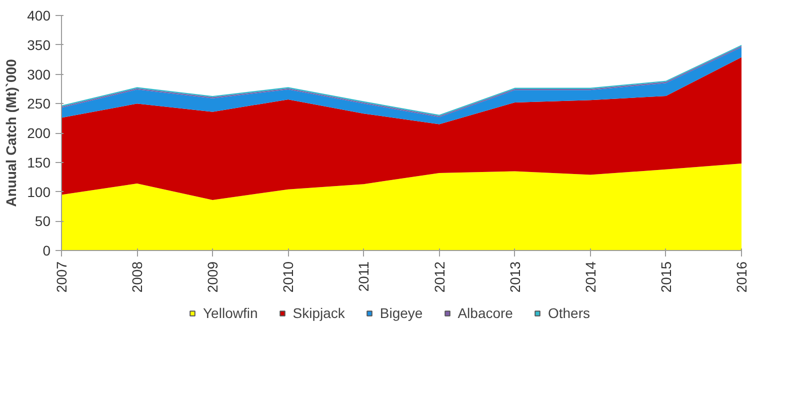 The width and height of the screenshot is (789, 412). I want to click on legend-label: Yellowfin, so click(230, 313).